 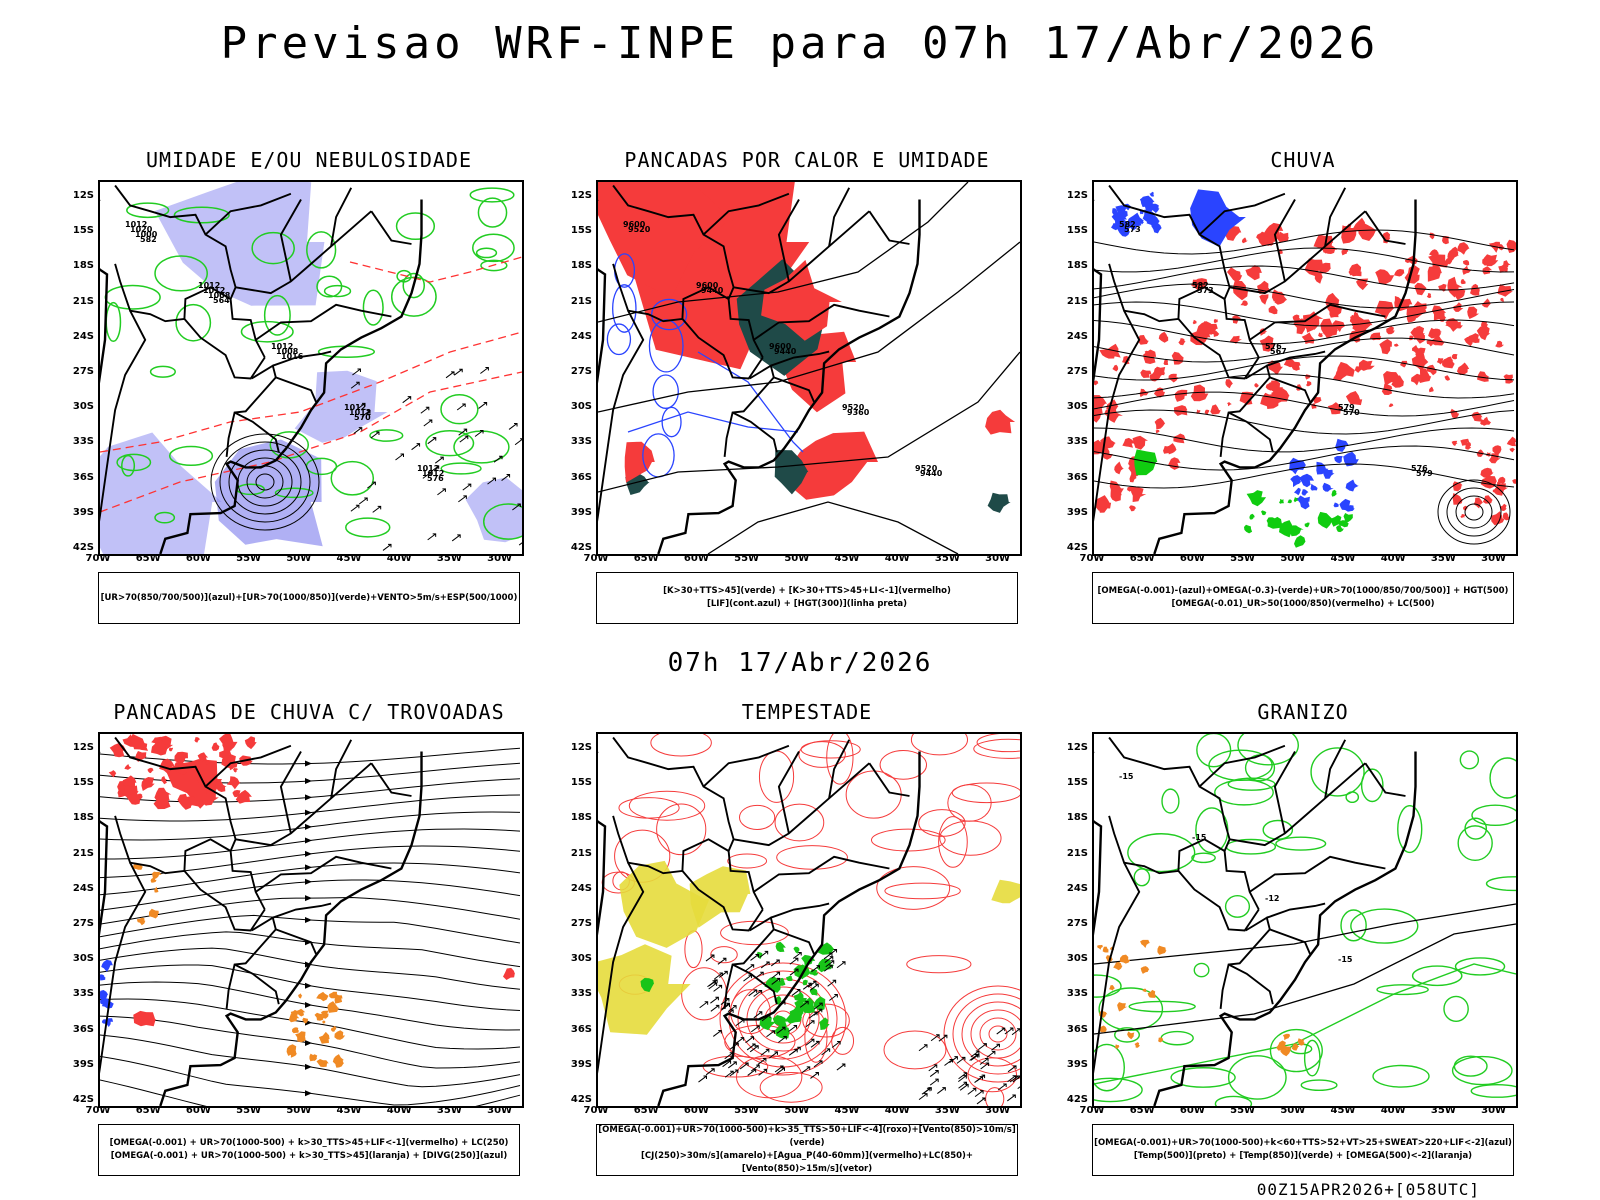 What do you see at coordinates (83, 442) in the screenshot?
I see `y-tick-label: 33S` at bounding box center [83, 442].